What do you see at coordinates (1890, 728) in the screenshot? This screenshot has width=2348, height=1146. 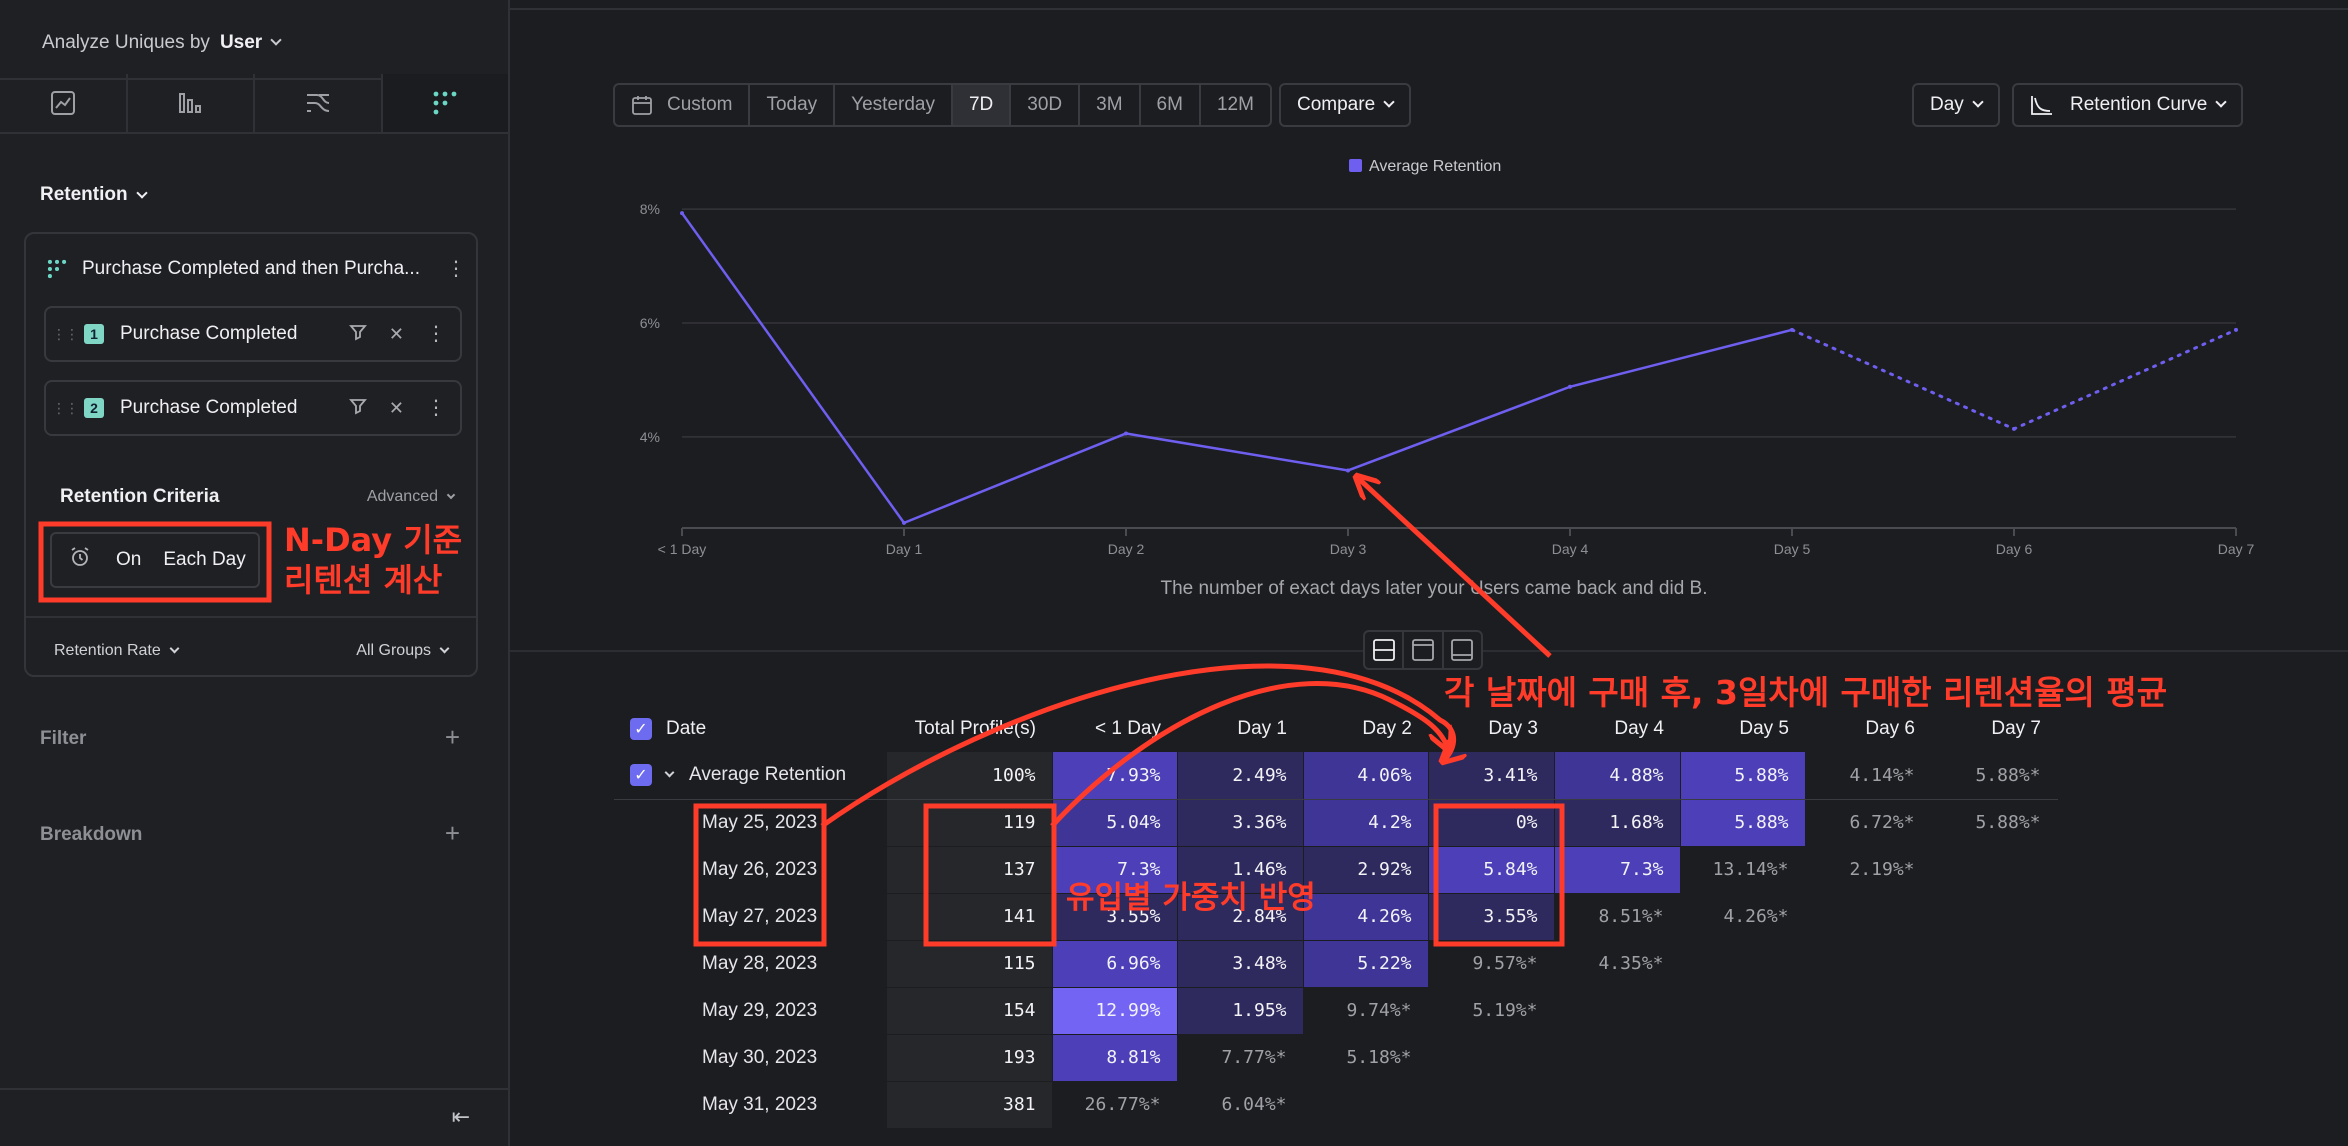 I see `day-6-header: Day 6` at bounding box center [1890, 728].